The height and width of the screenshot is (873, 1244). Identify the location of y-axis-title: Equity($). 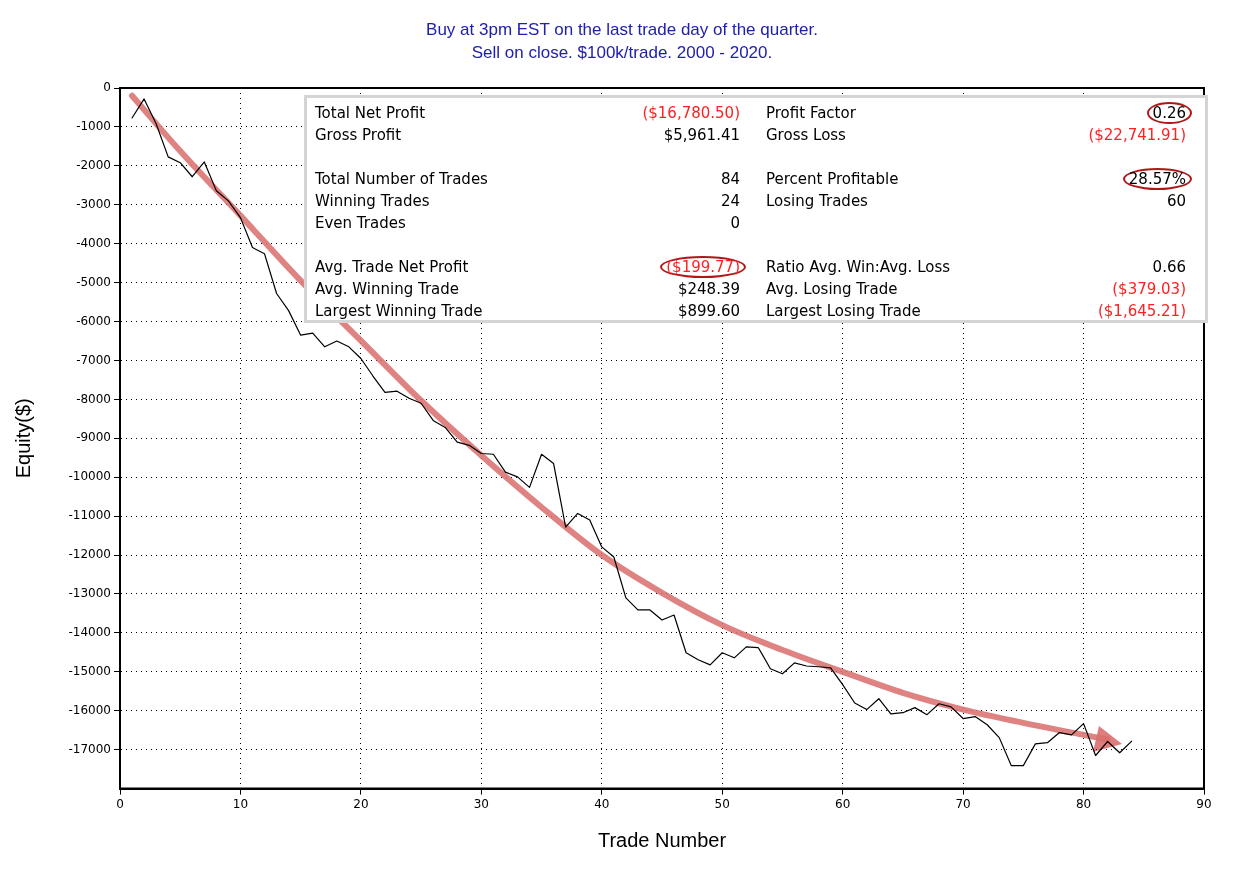
(22, 438).